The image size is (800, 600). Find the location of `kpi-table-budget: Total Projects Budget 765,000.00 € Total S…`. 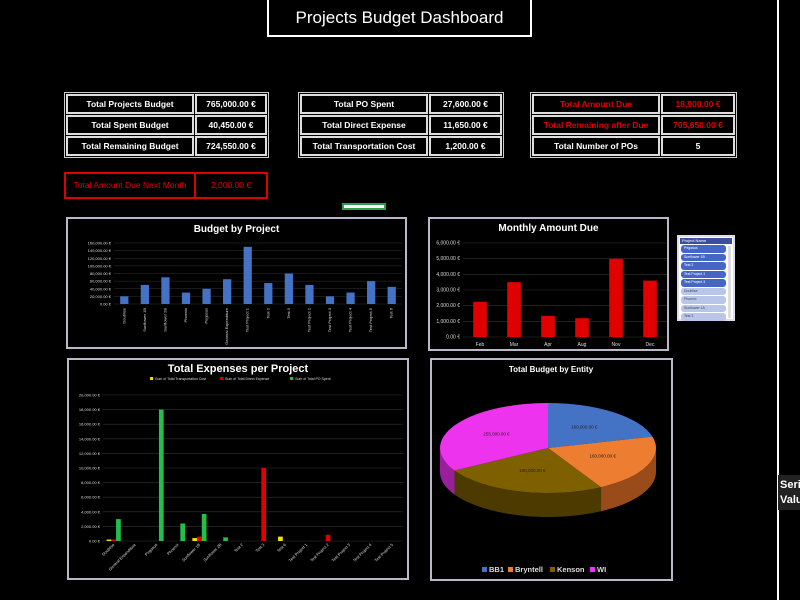

kpi-table-budget: Total Projects Budget 765,000.00 € Total S… is located at coordinates (166, 125).